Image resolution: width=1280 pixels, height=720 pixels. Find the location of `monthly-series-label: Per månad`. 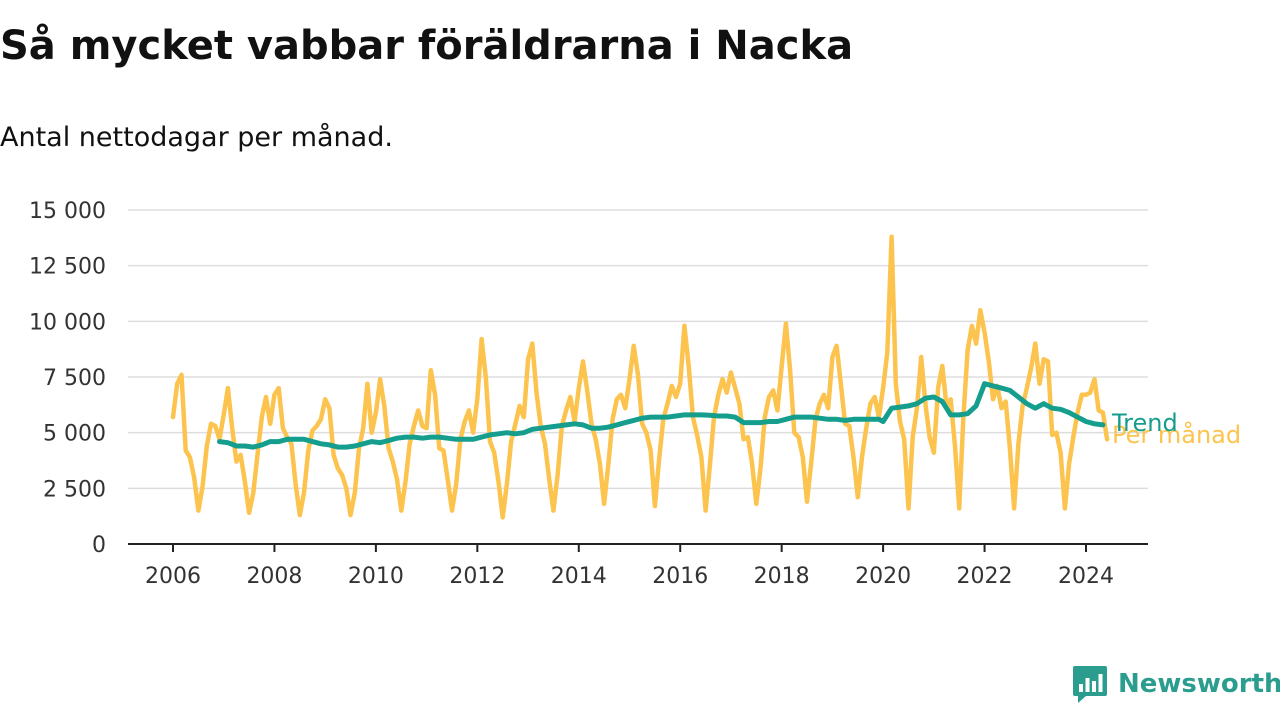

monthly-series-label: Per månad is located at coordinates (1176, 434).